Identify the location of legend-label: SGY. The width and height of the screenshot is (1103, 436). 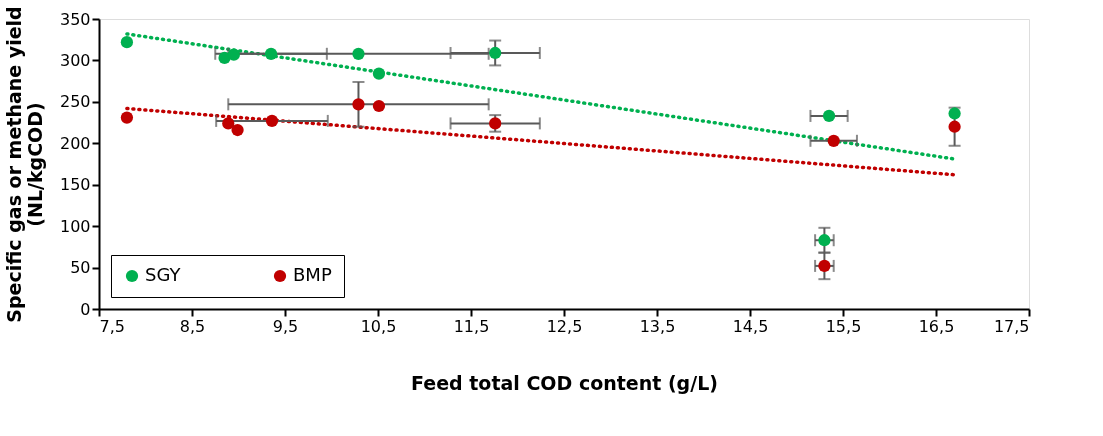
(163, 274).